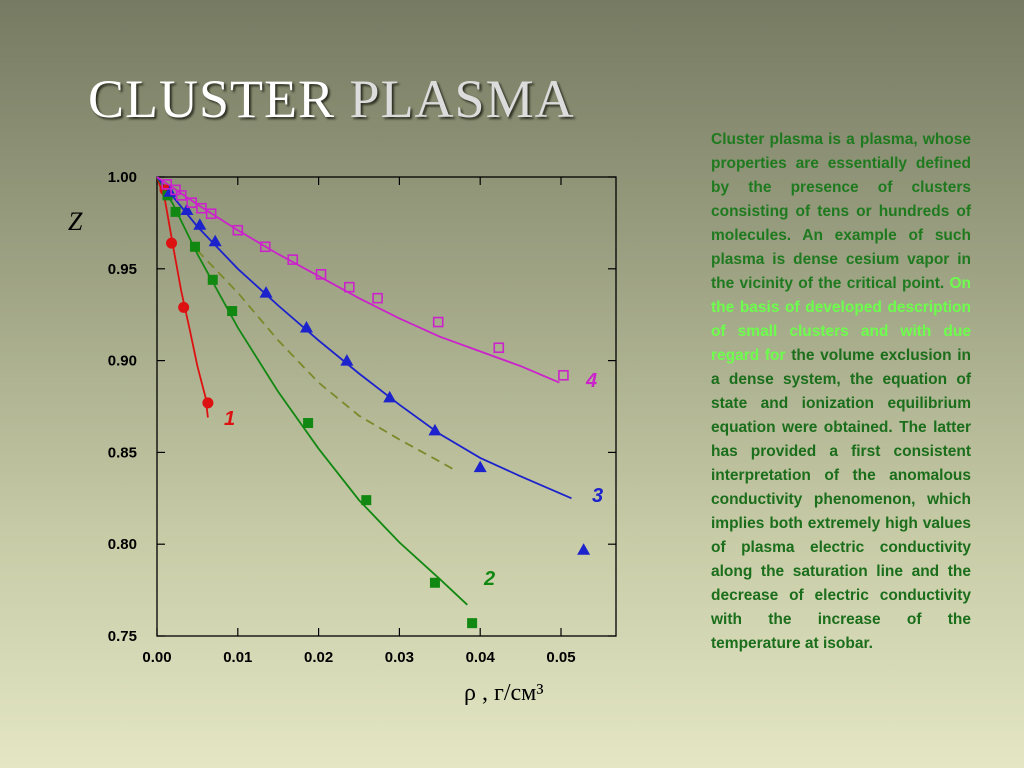 This screenshot has width=1024, height=768. What do you see at coordinates (560, 657) in the screenshot?
I see `x-tick-label: 0.05` at bounding box center [560, 657].